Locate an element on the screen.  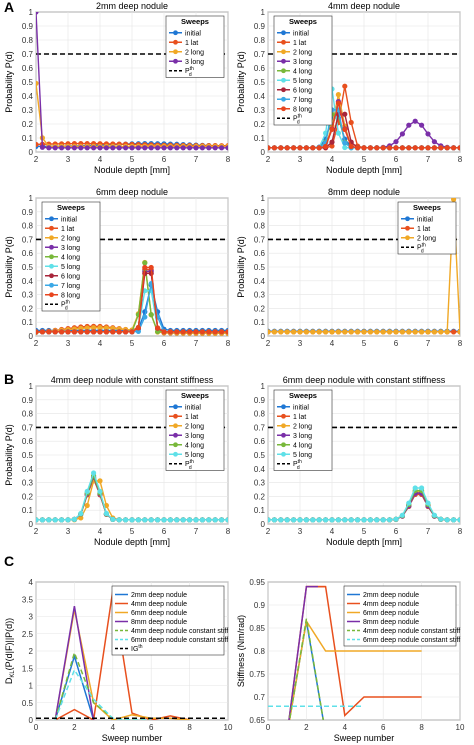
legend-label: 7 long is located at coordinates (302, 100).